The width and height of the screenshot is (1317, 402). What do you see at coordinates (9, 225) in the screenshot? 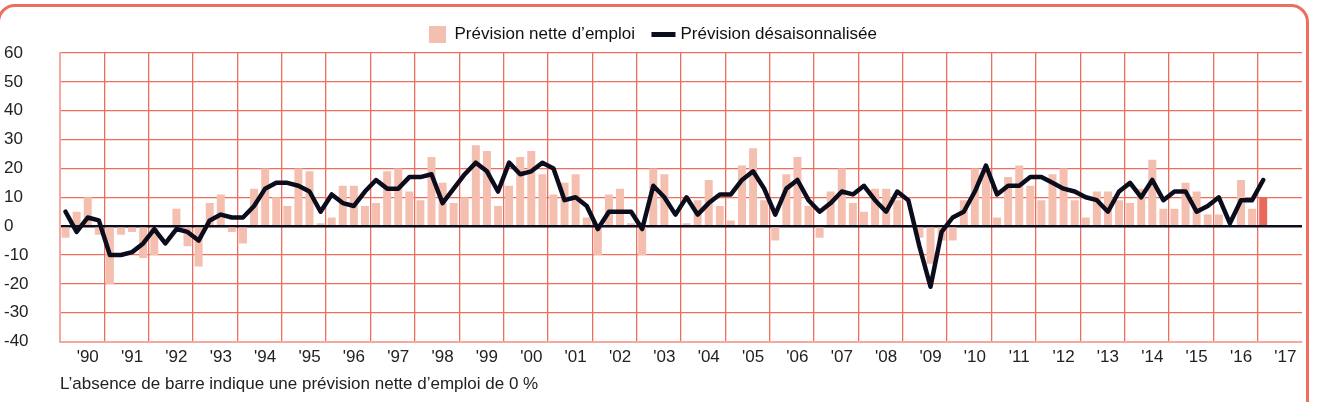
I see `y-tick-label: 0` at bounding box center [9, 225].